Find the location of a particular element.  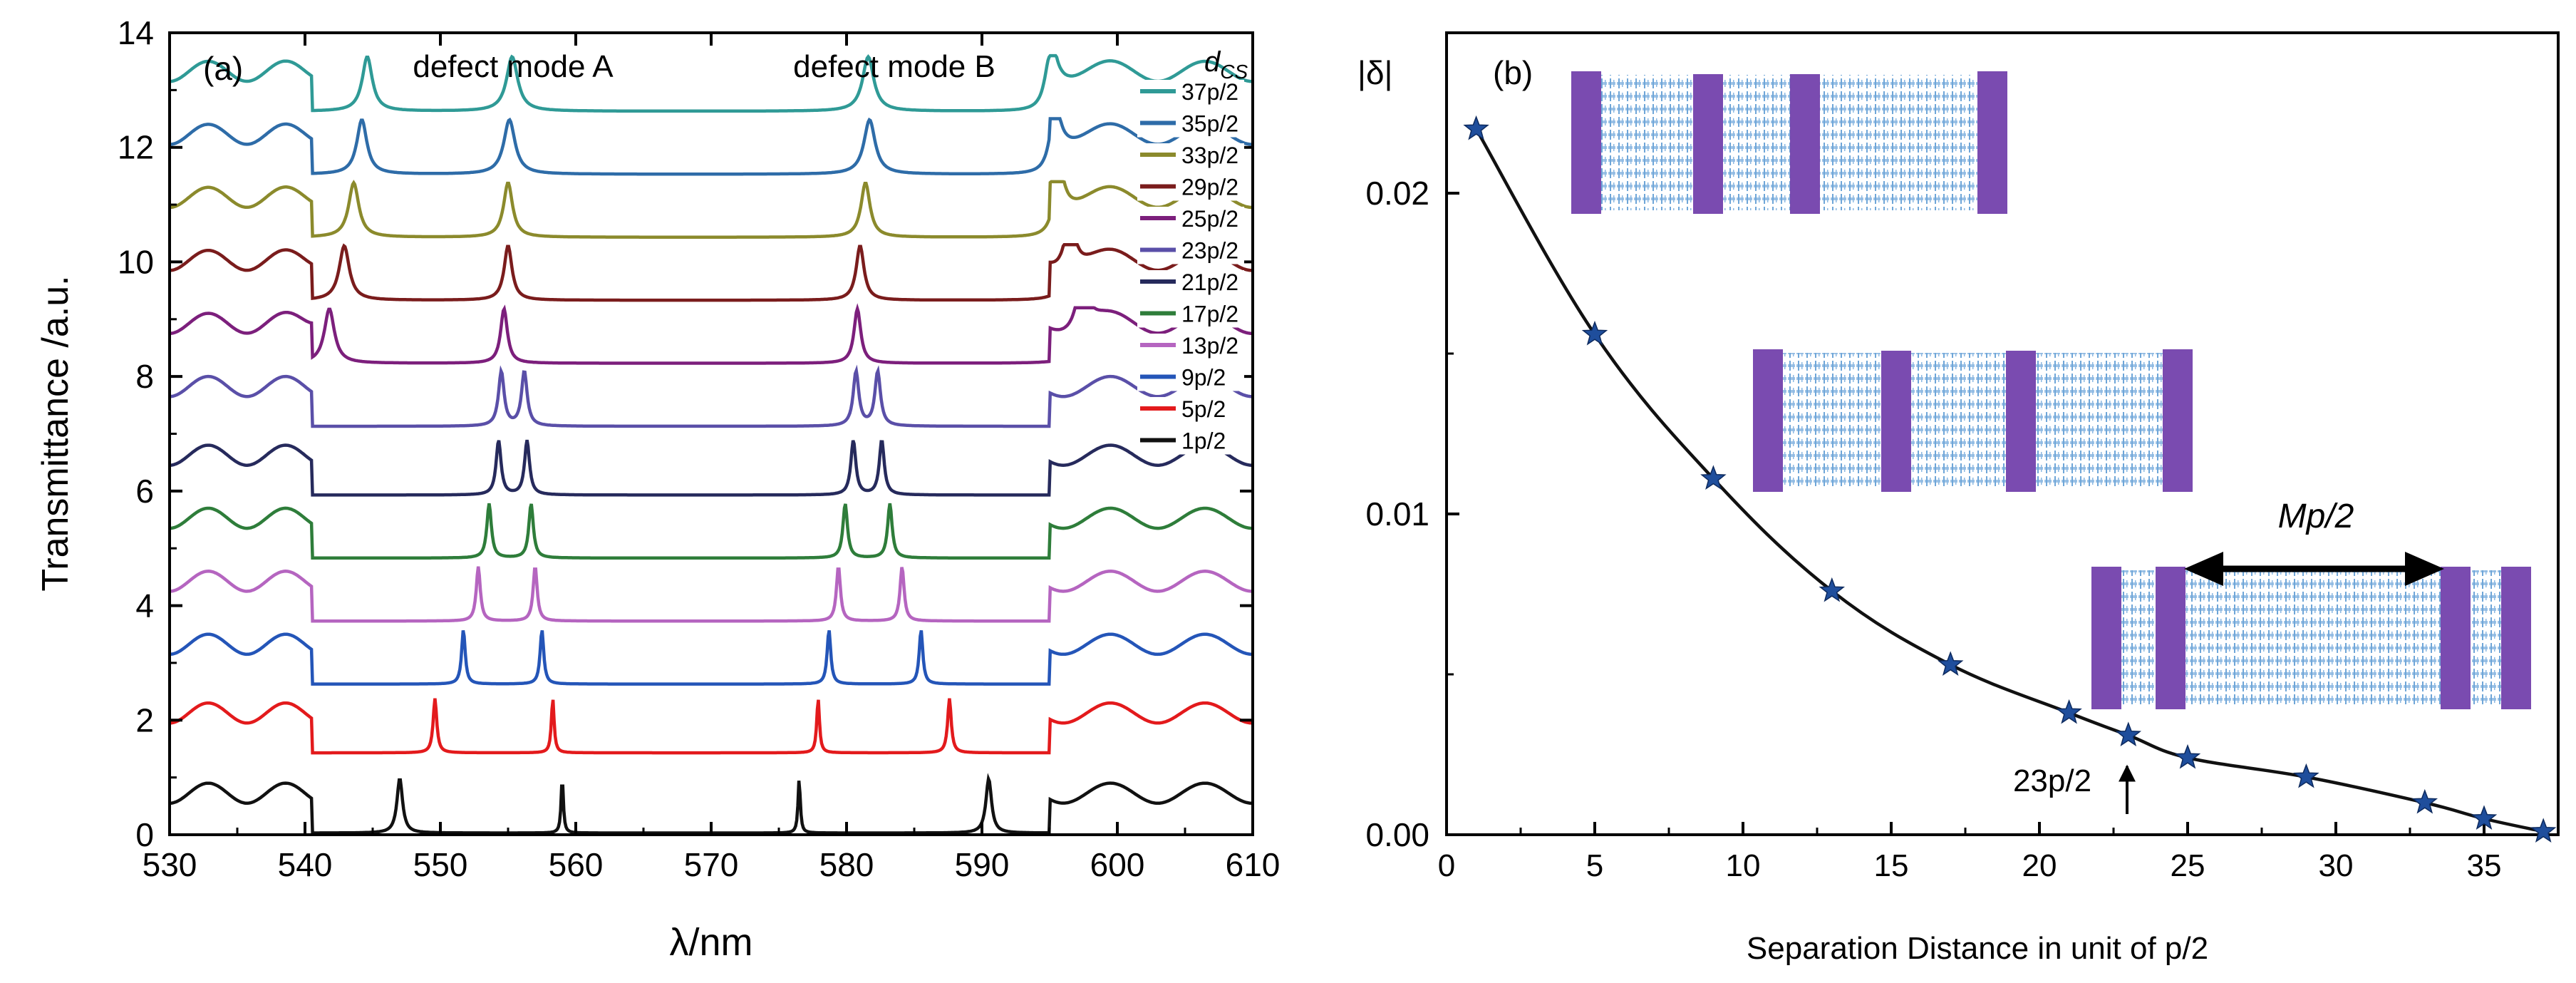

legend-label: 17p/2 is located at coordinates (1210, 314).